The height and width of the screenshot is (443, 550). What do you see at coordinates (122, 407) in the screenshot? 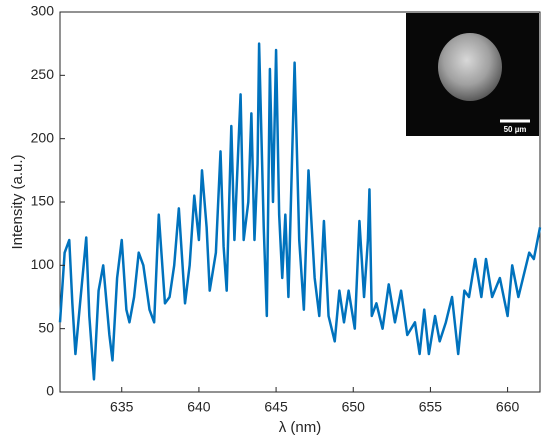
I see `x-tick-label: 635` at bounding box center [122, 407].